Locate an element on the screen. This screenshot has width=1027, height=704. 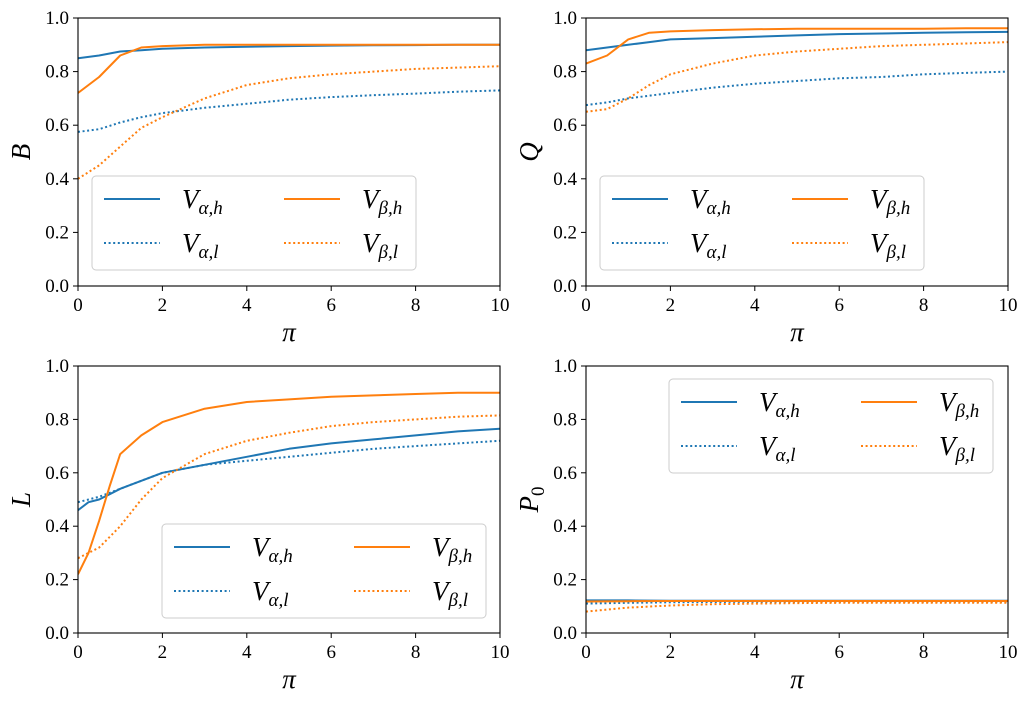
y-axis-label: Q is located at coordinates (529, 152).